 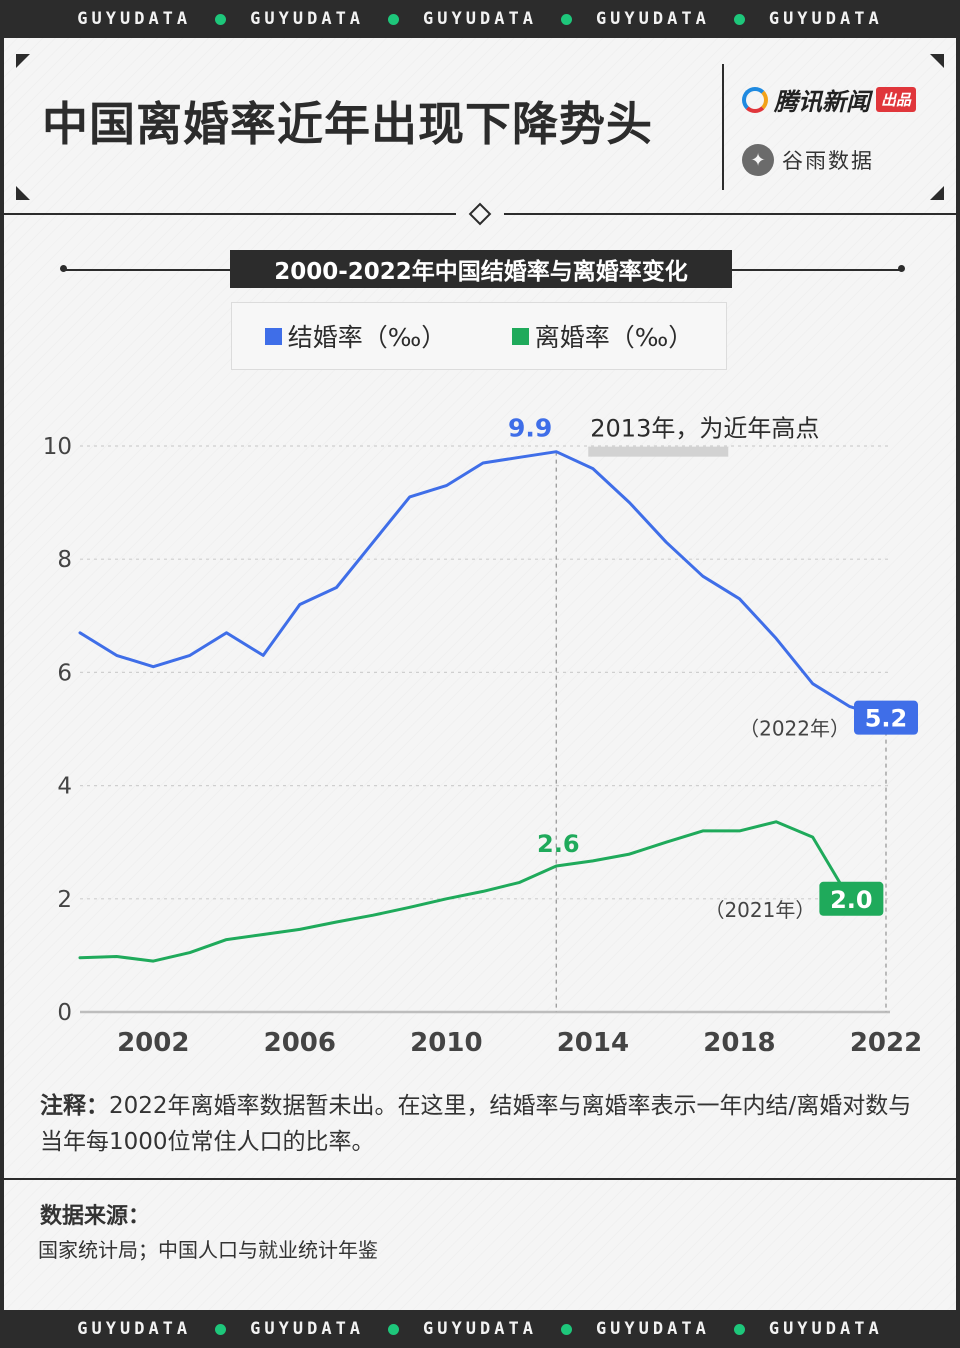 What do you see at coordinates (593, 1043) in the screenshot?
I see `x-tick-label: 2014` at bounding box center [593, 1043].